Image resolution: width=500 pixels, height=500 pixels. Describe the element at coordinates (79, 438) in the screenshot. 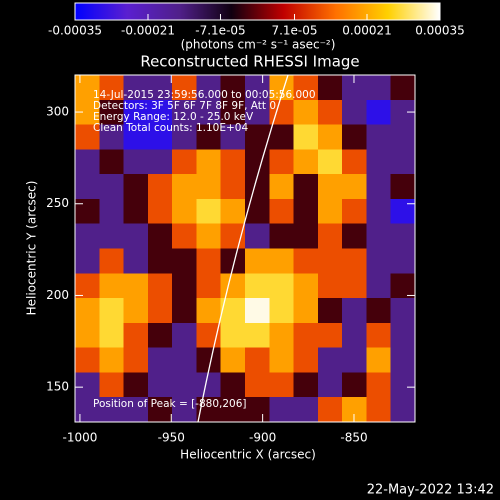

I see `x-tick-label: -1000` at that location.